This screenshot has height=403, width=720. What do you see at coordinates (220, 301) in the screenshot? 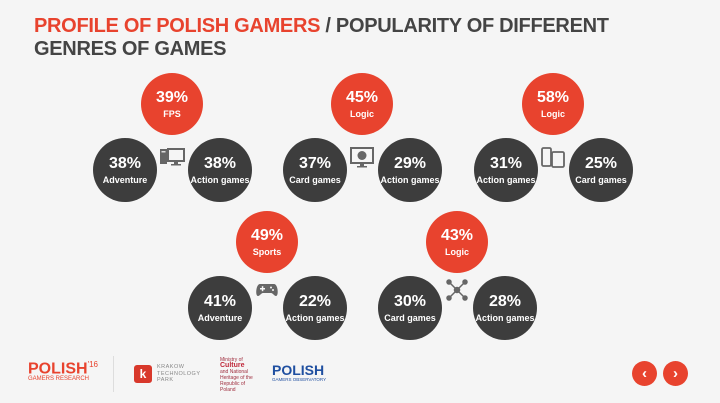
I see `percentage: 41%` at bounding box center [220, 301].